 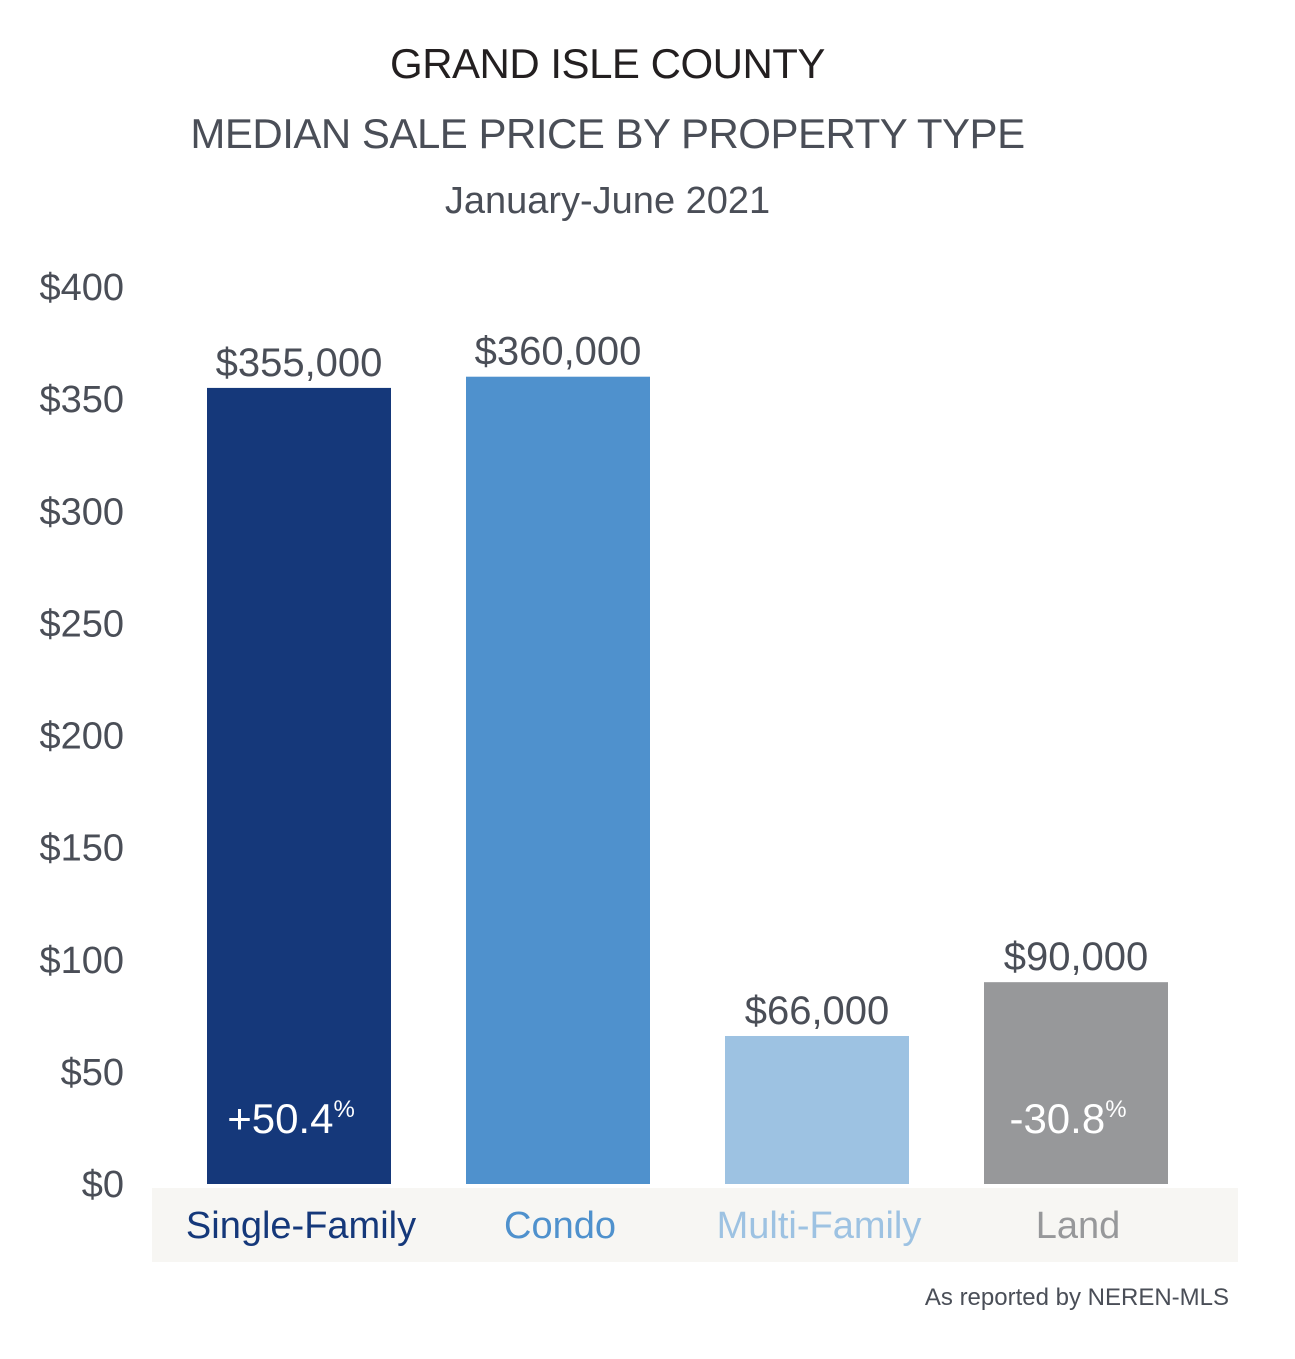 What do you see at coordinates (81, 624) in the screenshot?
I see `y-tick-label: $250` at bounding box center [81, 624].